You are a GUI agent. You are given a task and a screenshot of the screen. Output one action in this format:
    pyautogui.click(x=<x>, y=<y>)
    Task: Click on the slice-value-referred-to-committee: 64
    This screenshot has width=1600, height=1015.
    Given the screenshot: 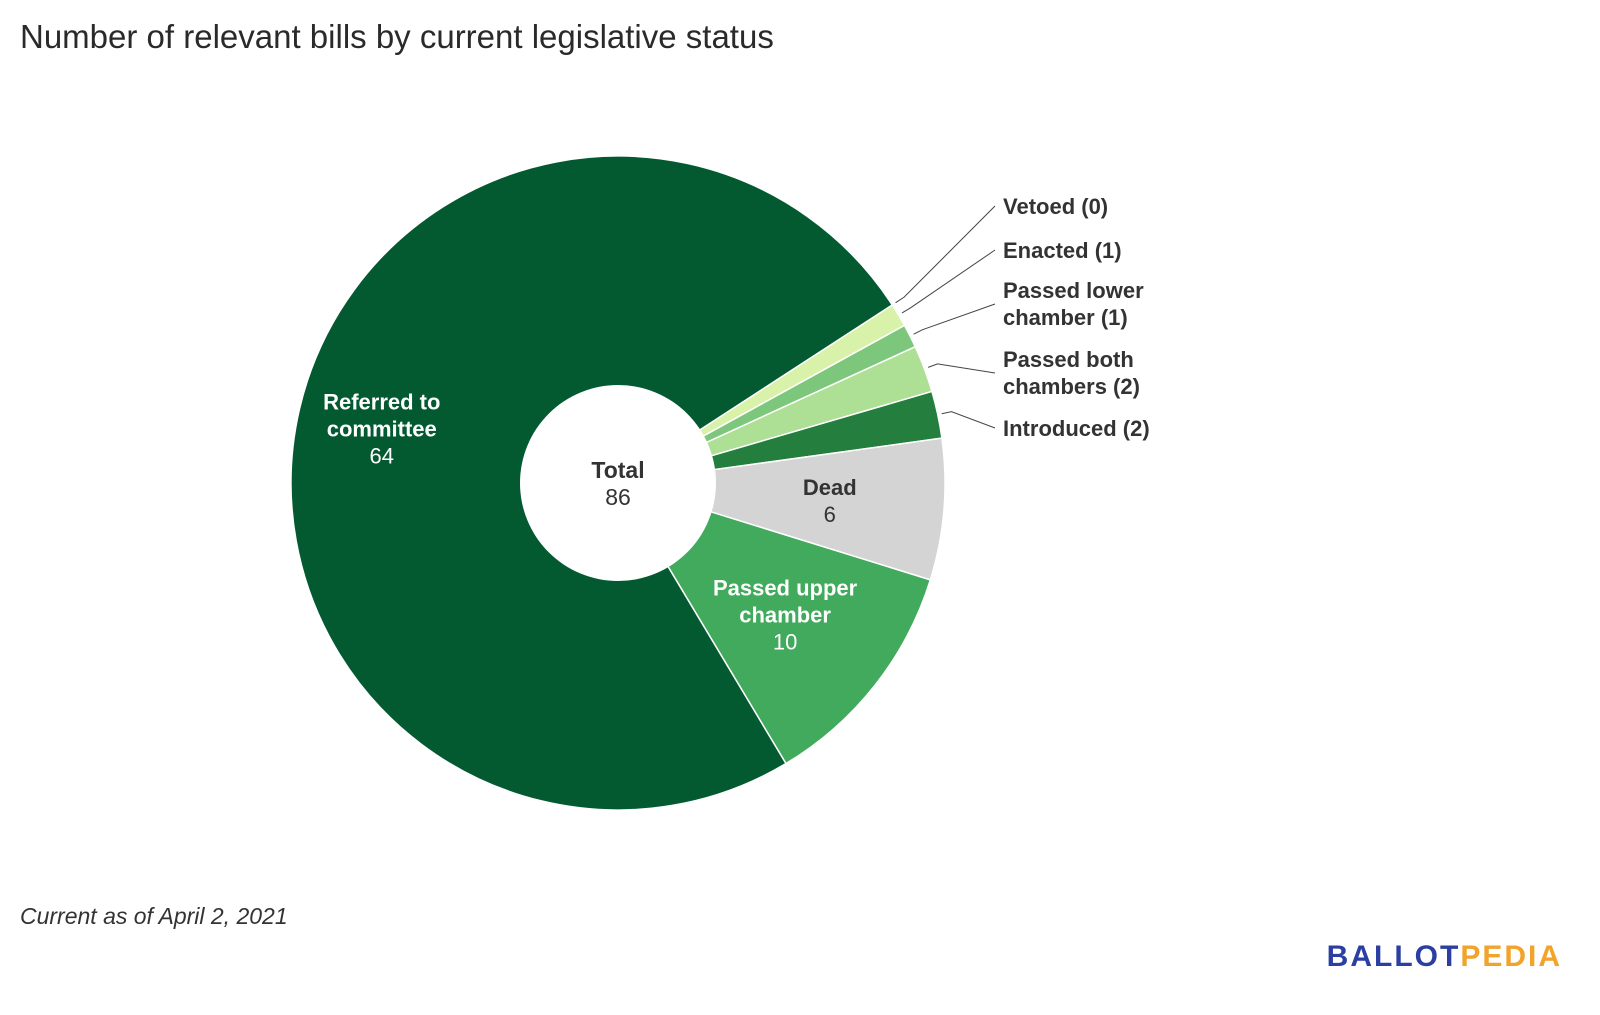 What is the action you would take?
    pyautogui.click(x=382, y=455)
    